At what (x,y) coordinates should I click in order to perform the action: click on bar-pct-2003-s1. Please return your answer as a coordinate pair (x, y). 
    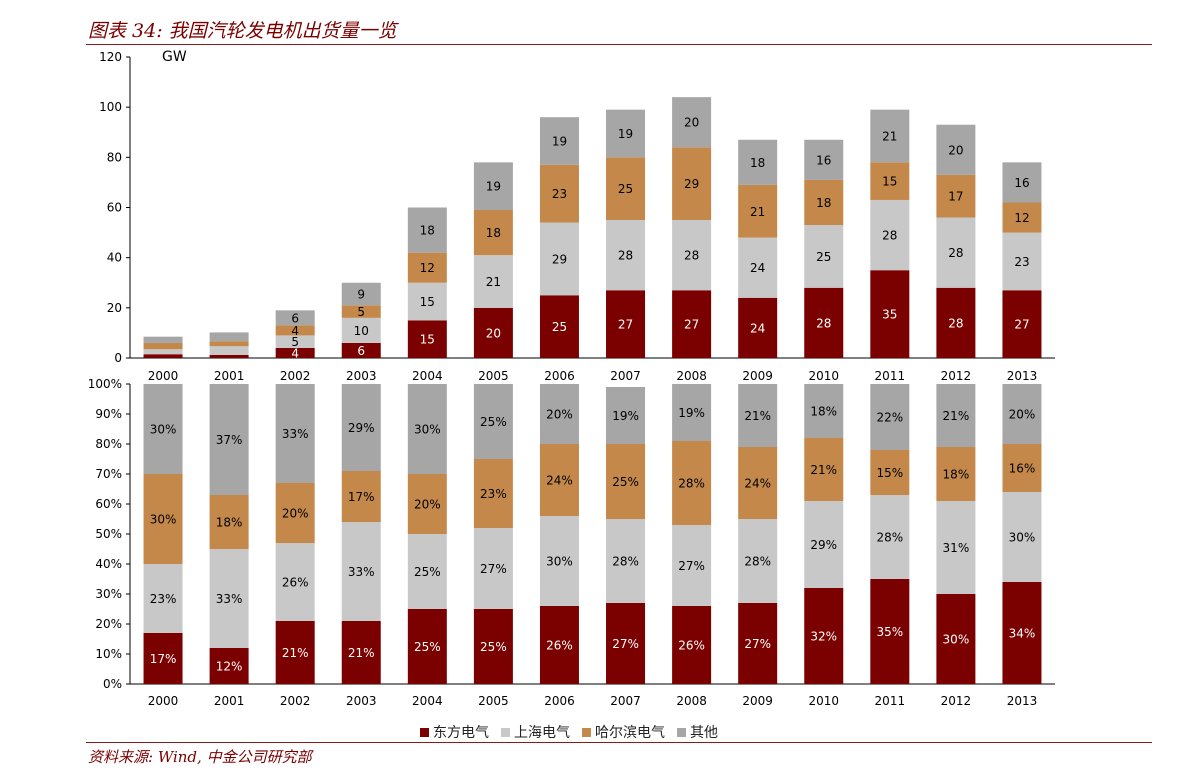
    Looking at the image, I should click on (361, 571).